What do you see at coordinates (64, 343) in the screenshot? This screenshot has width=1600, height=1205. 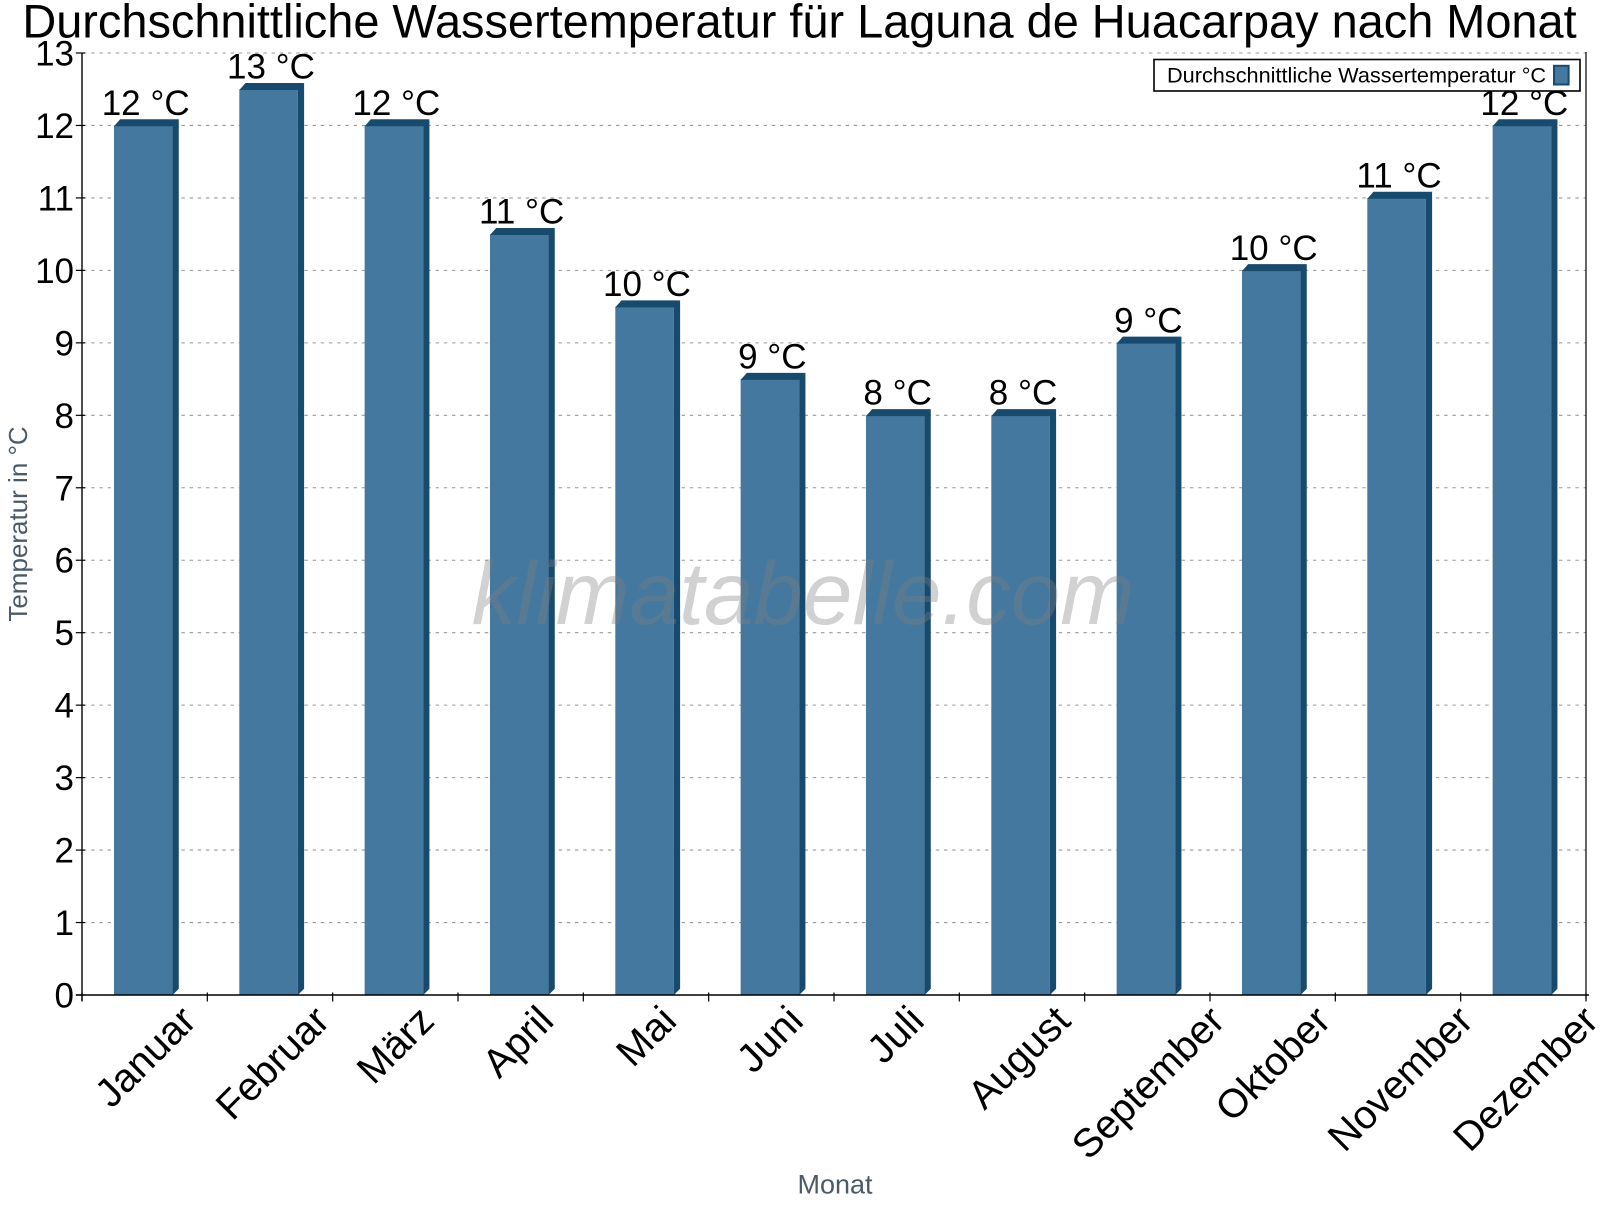 I see `svg-text: 9` at bounding box center [64, 343].